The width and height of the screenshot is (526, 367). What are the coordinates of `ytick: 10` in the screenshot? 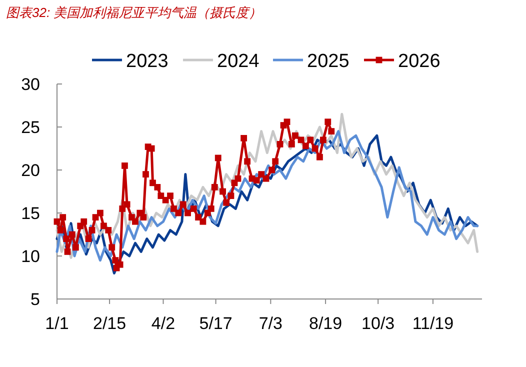 It's located at (30, 256).